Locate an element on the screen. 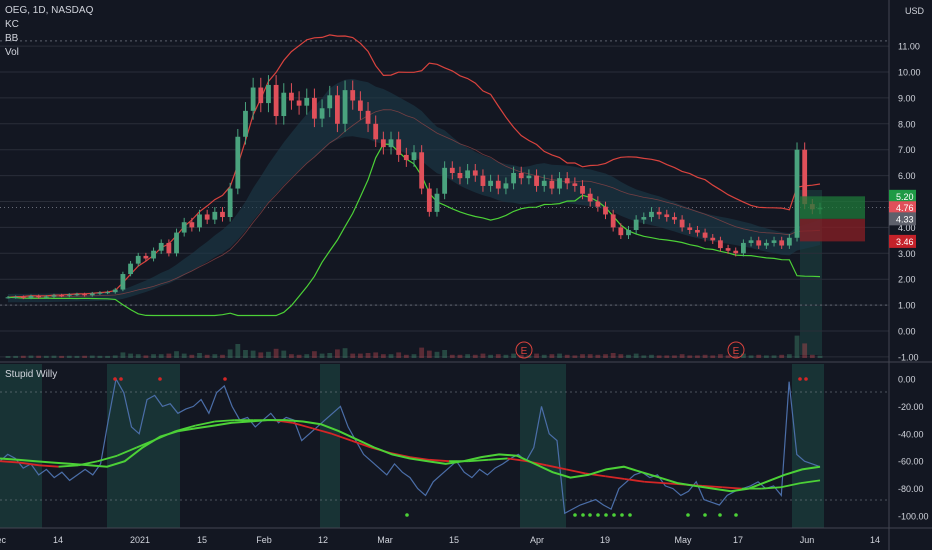 The width and height of the screenshot is (932, 550). position-stop-zone is located at coordinates (832, 230).